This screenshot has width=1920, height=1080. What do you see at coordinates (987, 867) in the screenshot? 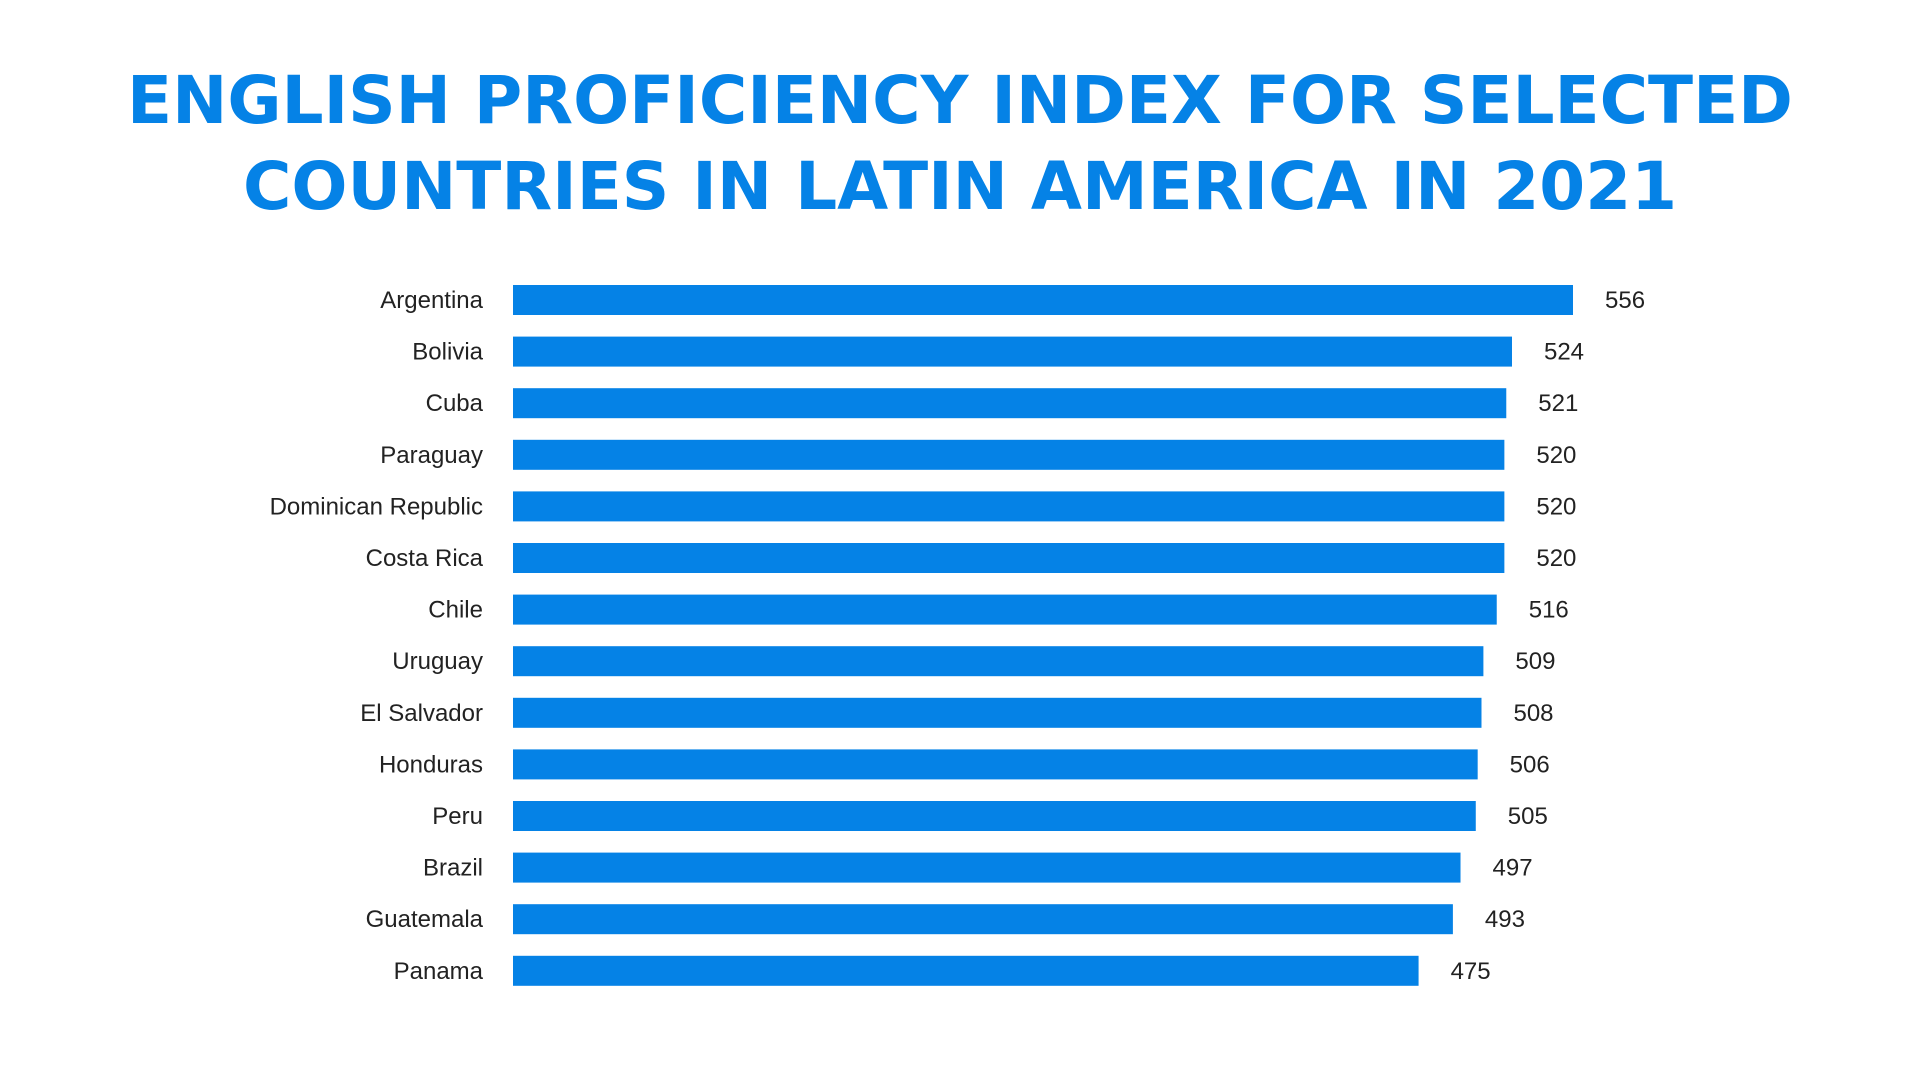
I see `bar-brazil` at bounding box center [987, 867].